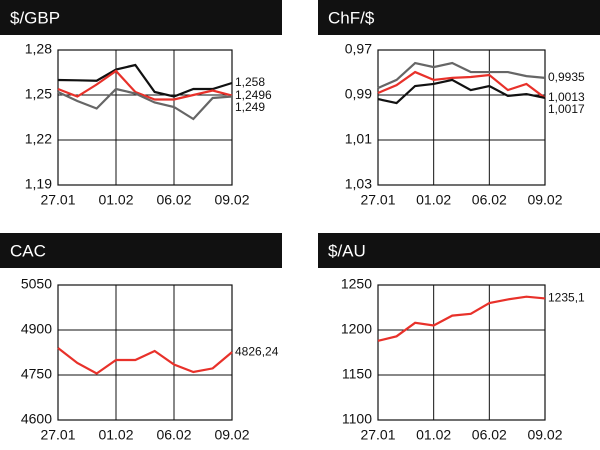 The height and width of the screenshot is (450, 600). I want to click on value-label: 1,258, so click(250, 82).